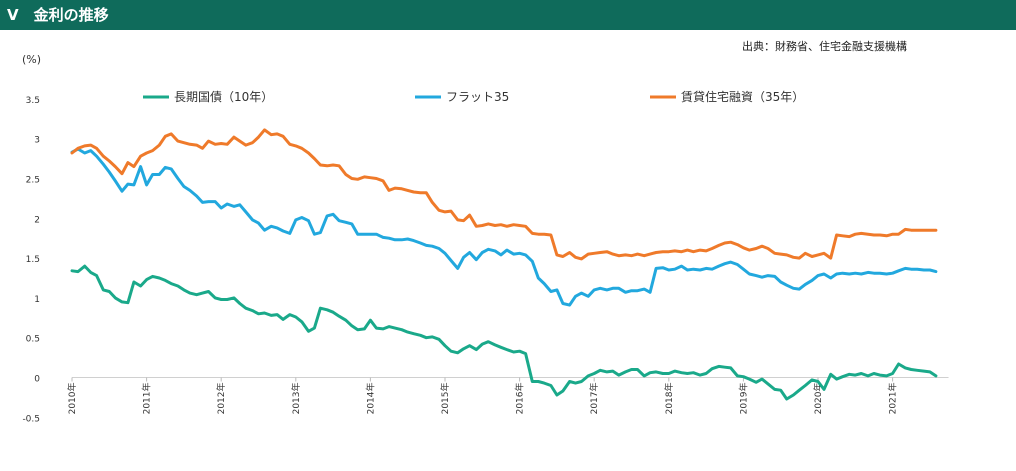  I want to click on legend-label: フラット35, so click(477, 97).